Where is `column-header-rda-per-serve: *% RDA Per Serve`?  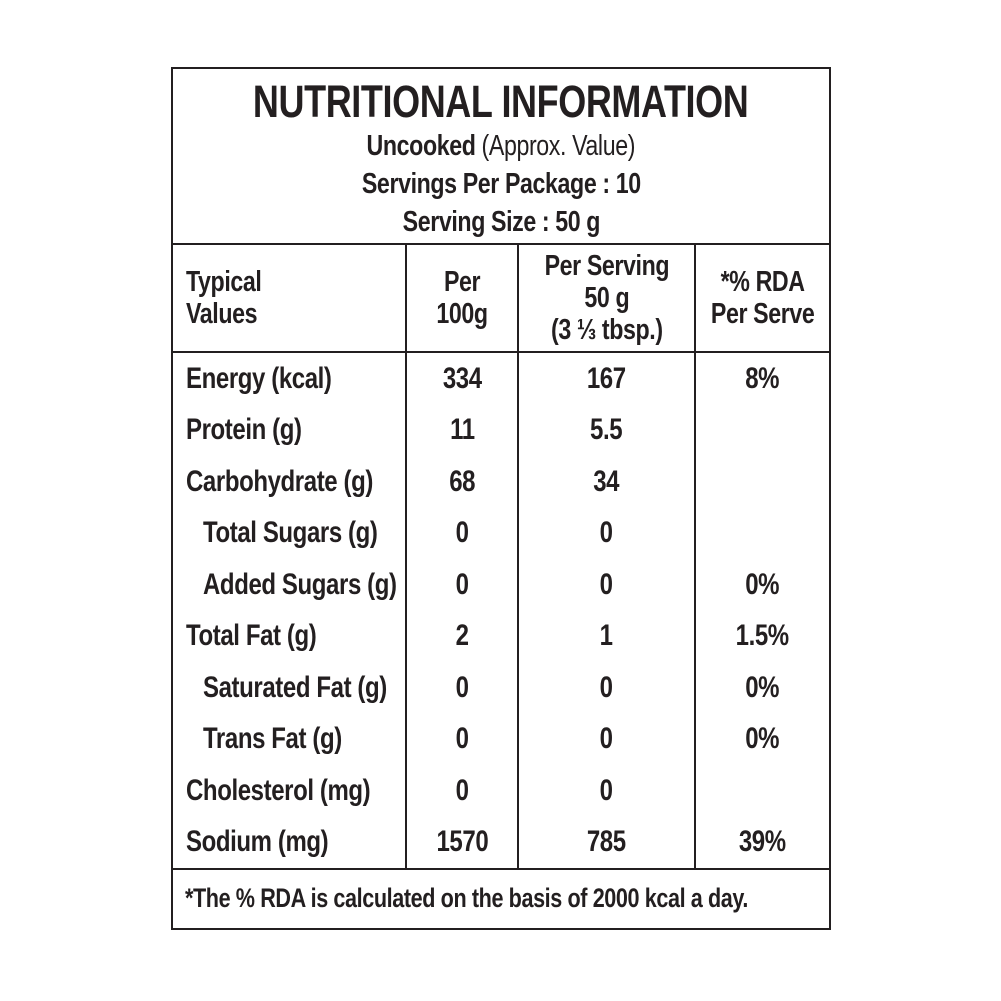 column-header-rda-per-serve: *% RDA Per Serve is located at coordinates (761, 298).